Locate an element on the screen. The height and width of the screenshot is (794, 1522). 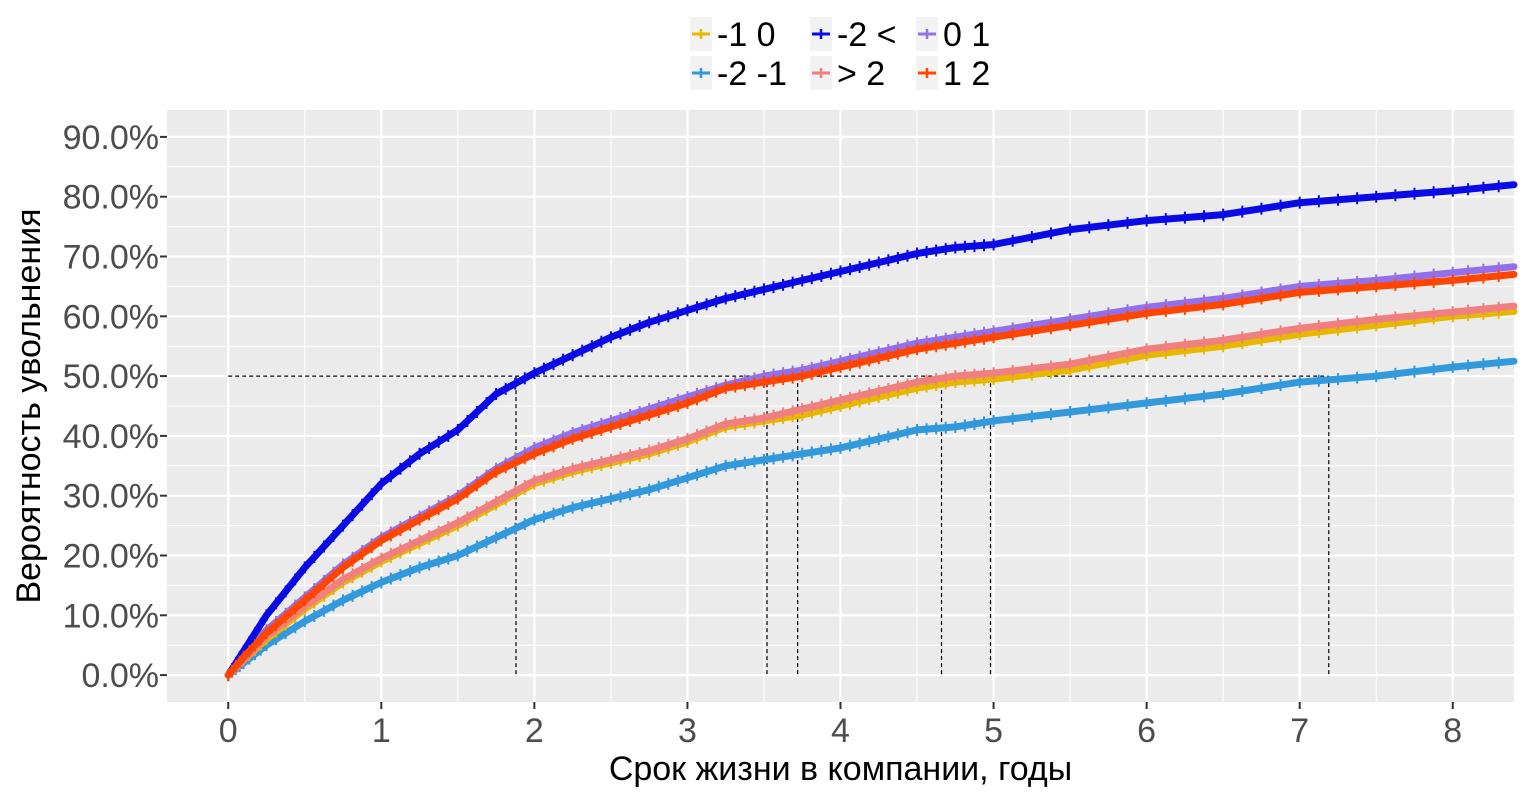
x-tick-label: 5 is located at coordinates (993, 731).